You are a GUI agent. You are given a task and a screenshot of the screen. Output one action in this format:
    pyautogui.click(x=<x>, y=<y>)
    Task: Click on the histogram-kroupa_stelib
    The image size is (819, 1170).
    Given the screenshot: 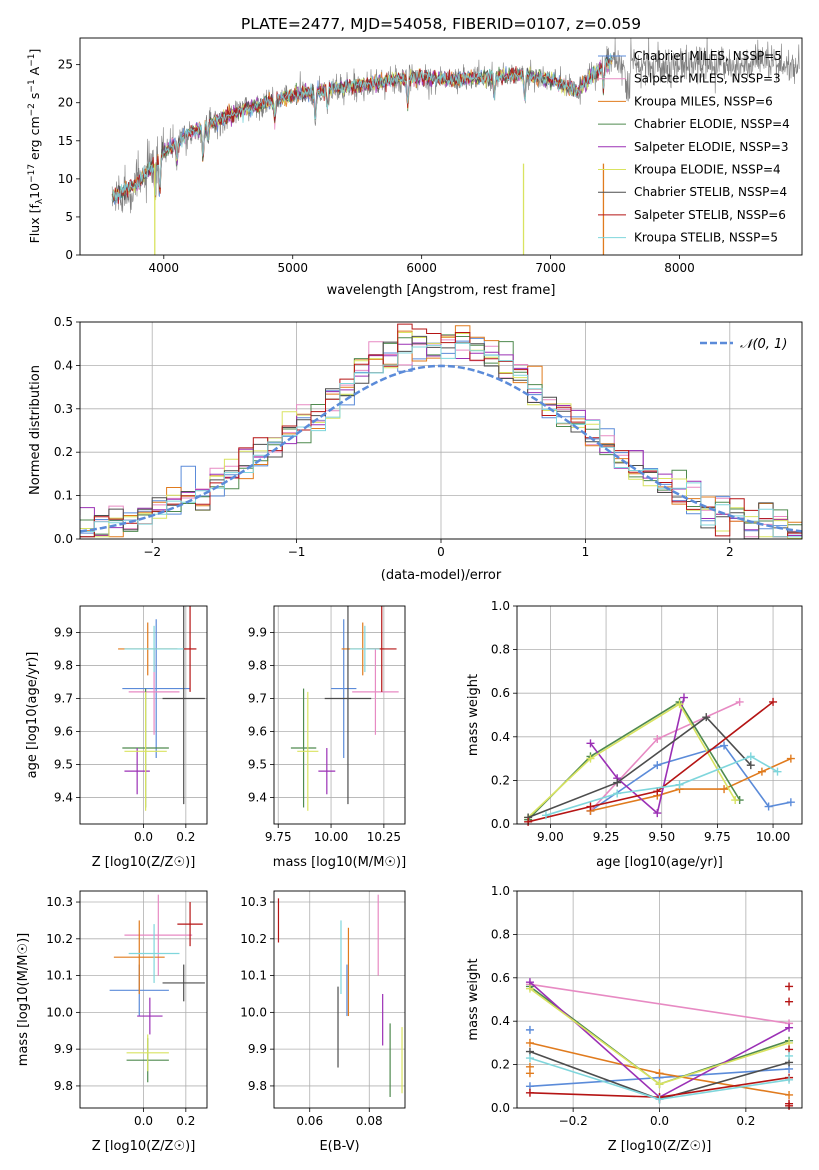 What is the action you would take?
    pyautogui.click(x=441, y=440)
    